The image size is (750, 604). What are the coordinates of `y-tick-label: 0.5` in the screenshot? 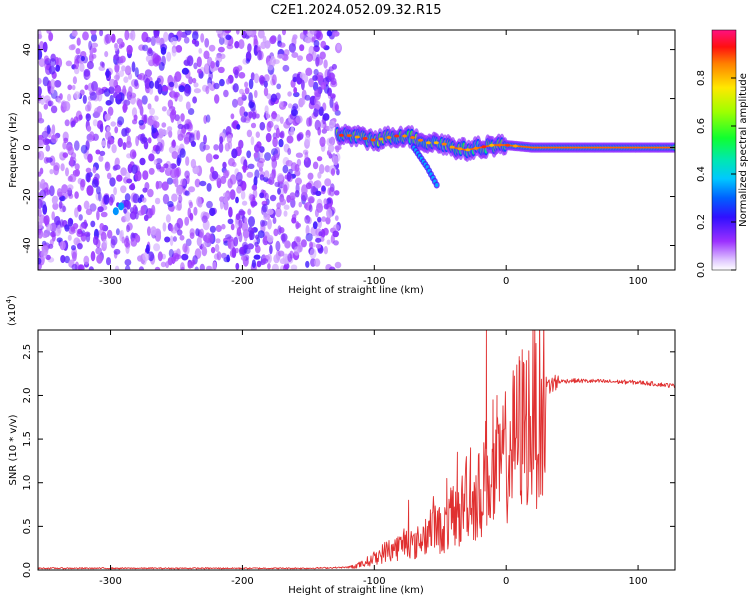 It's located at (27, 526).